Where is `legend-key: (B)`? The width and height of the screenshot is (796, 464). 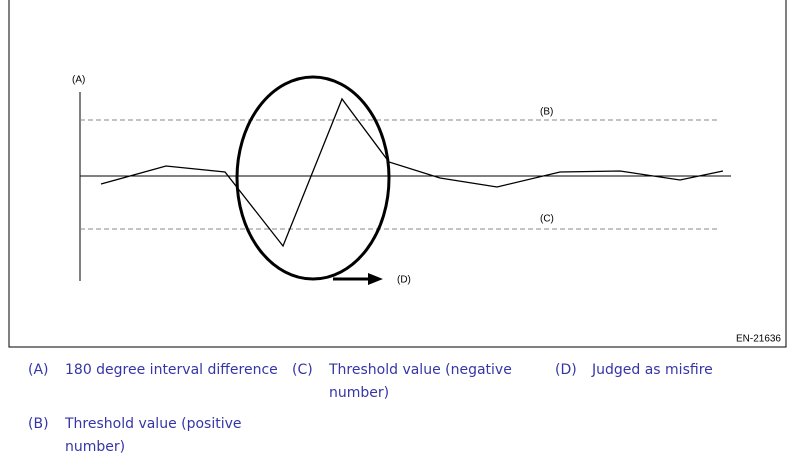 legend-key: (B) is located at coordinates (38, 424).